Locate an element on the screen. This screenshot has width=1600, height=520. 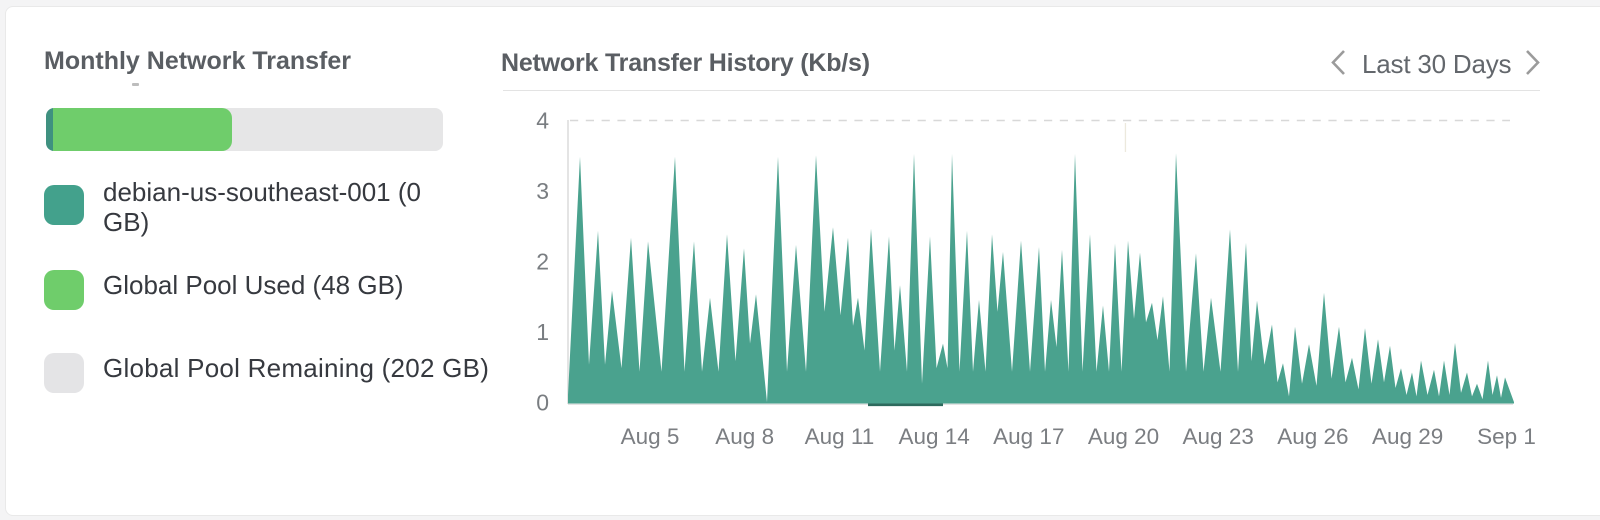
svg-text: 1 is located at coordinates (542, 332).